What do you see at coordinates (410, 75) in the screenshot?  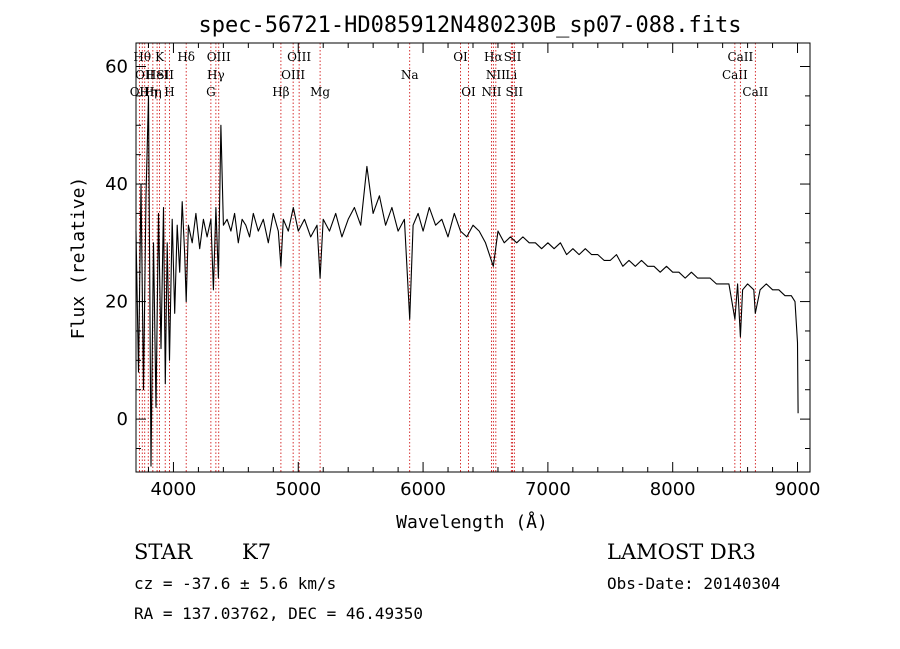 I see `line-label-17: Na` at bounding box center [410, 75].